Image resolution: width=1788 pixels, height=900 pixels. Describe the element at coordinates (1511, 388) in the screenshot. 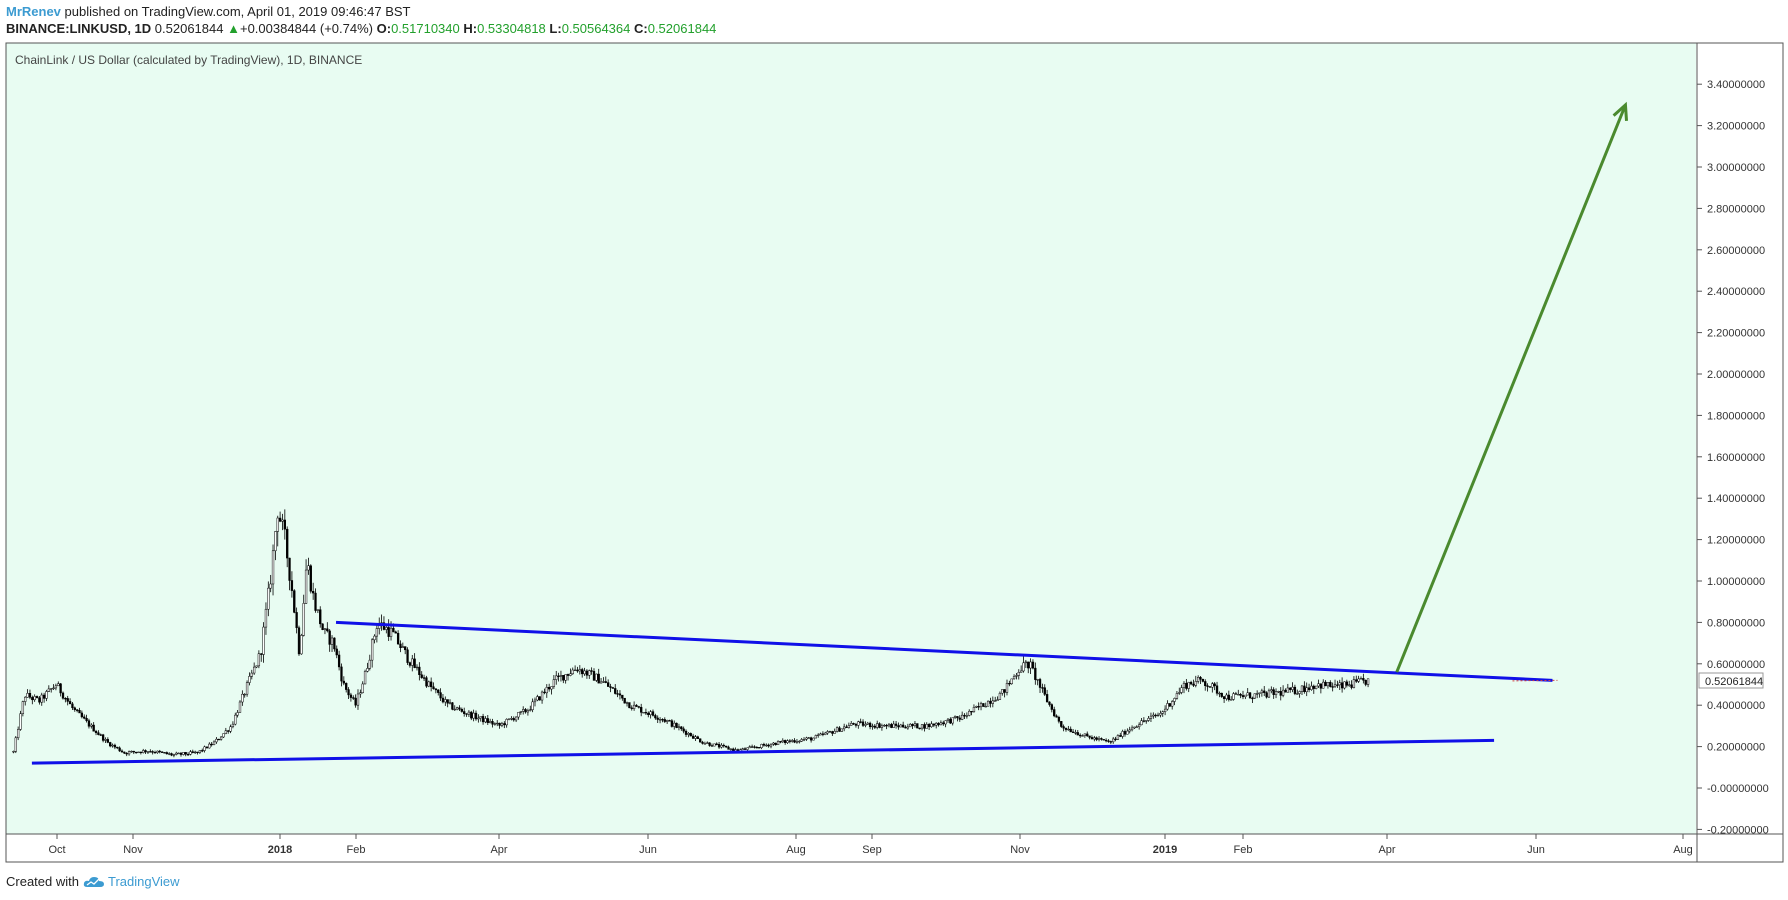

I see `projection-arrow-line` at that location.